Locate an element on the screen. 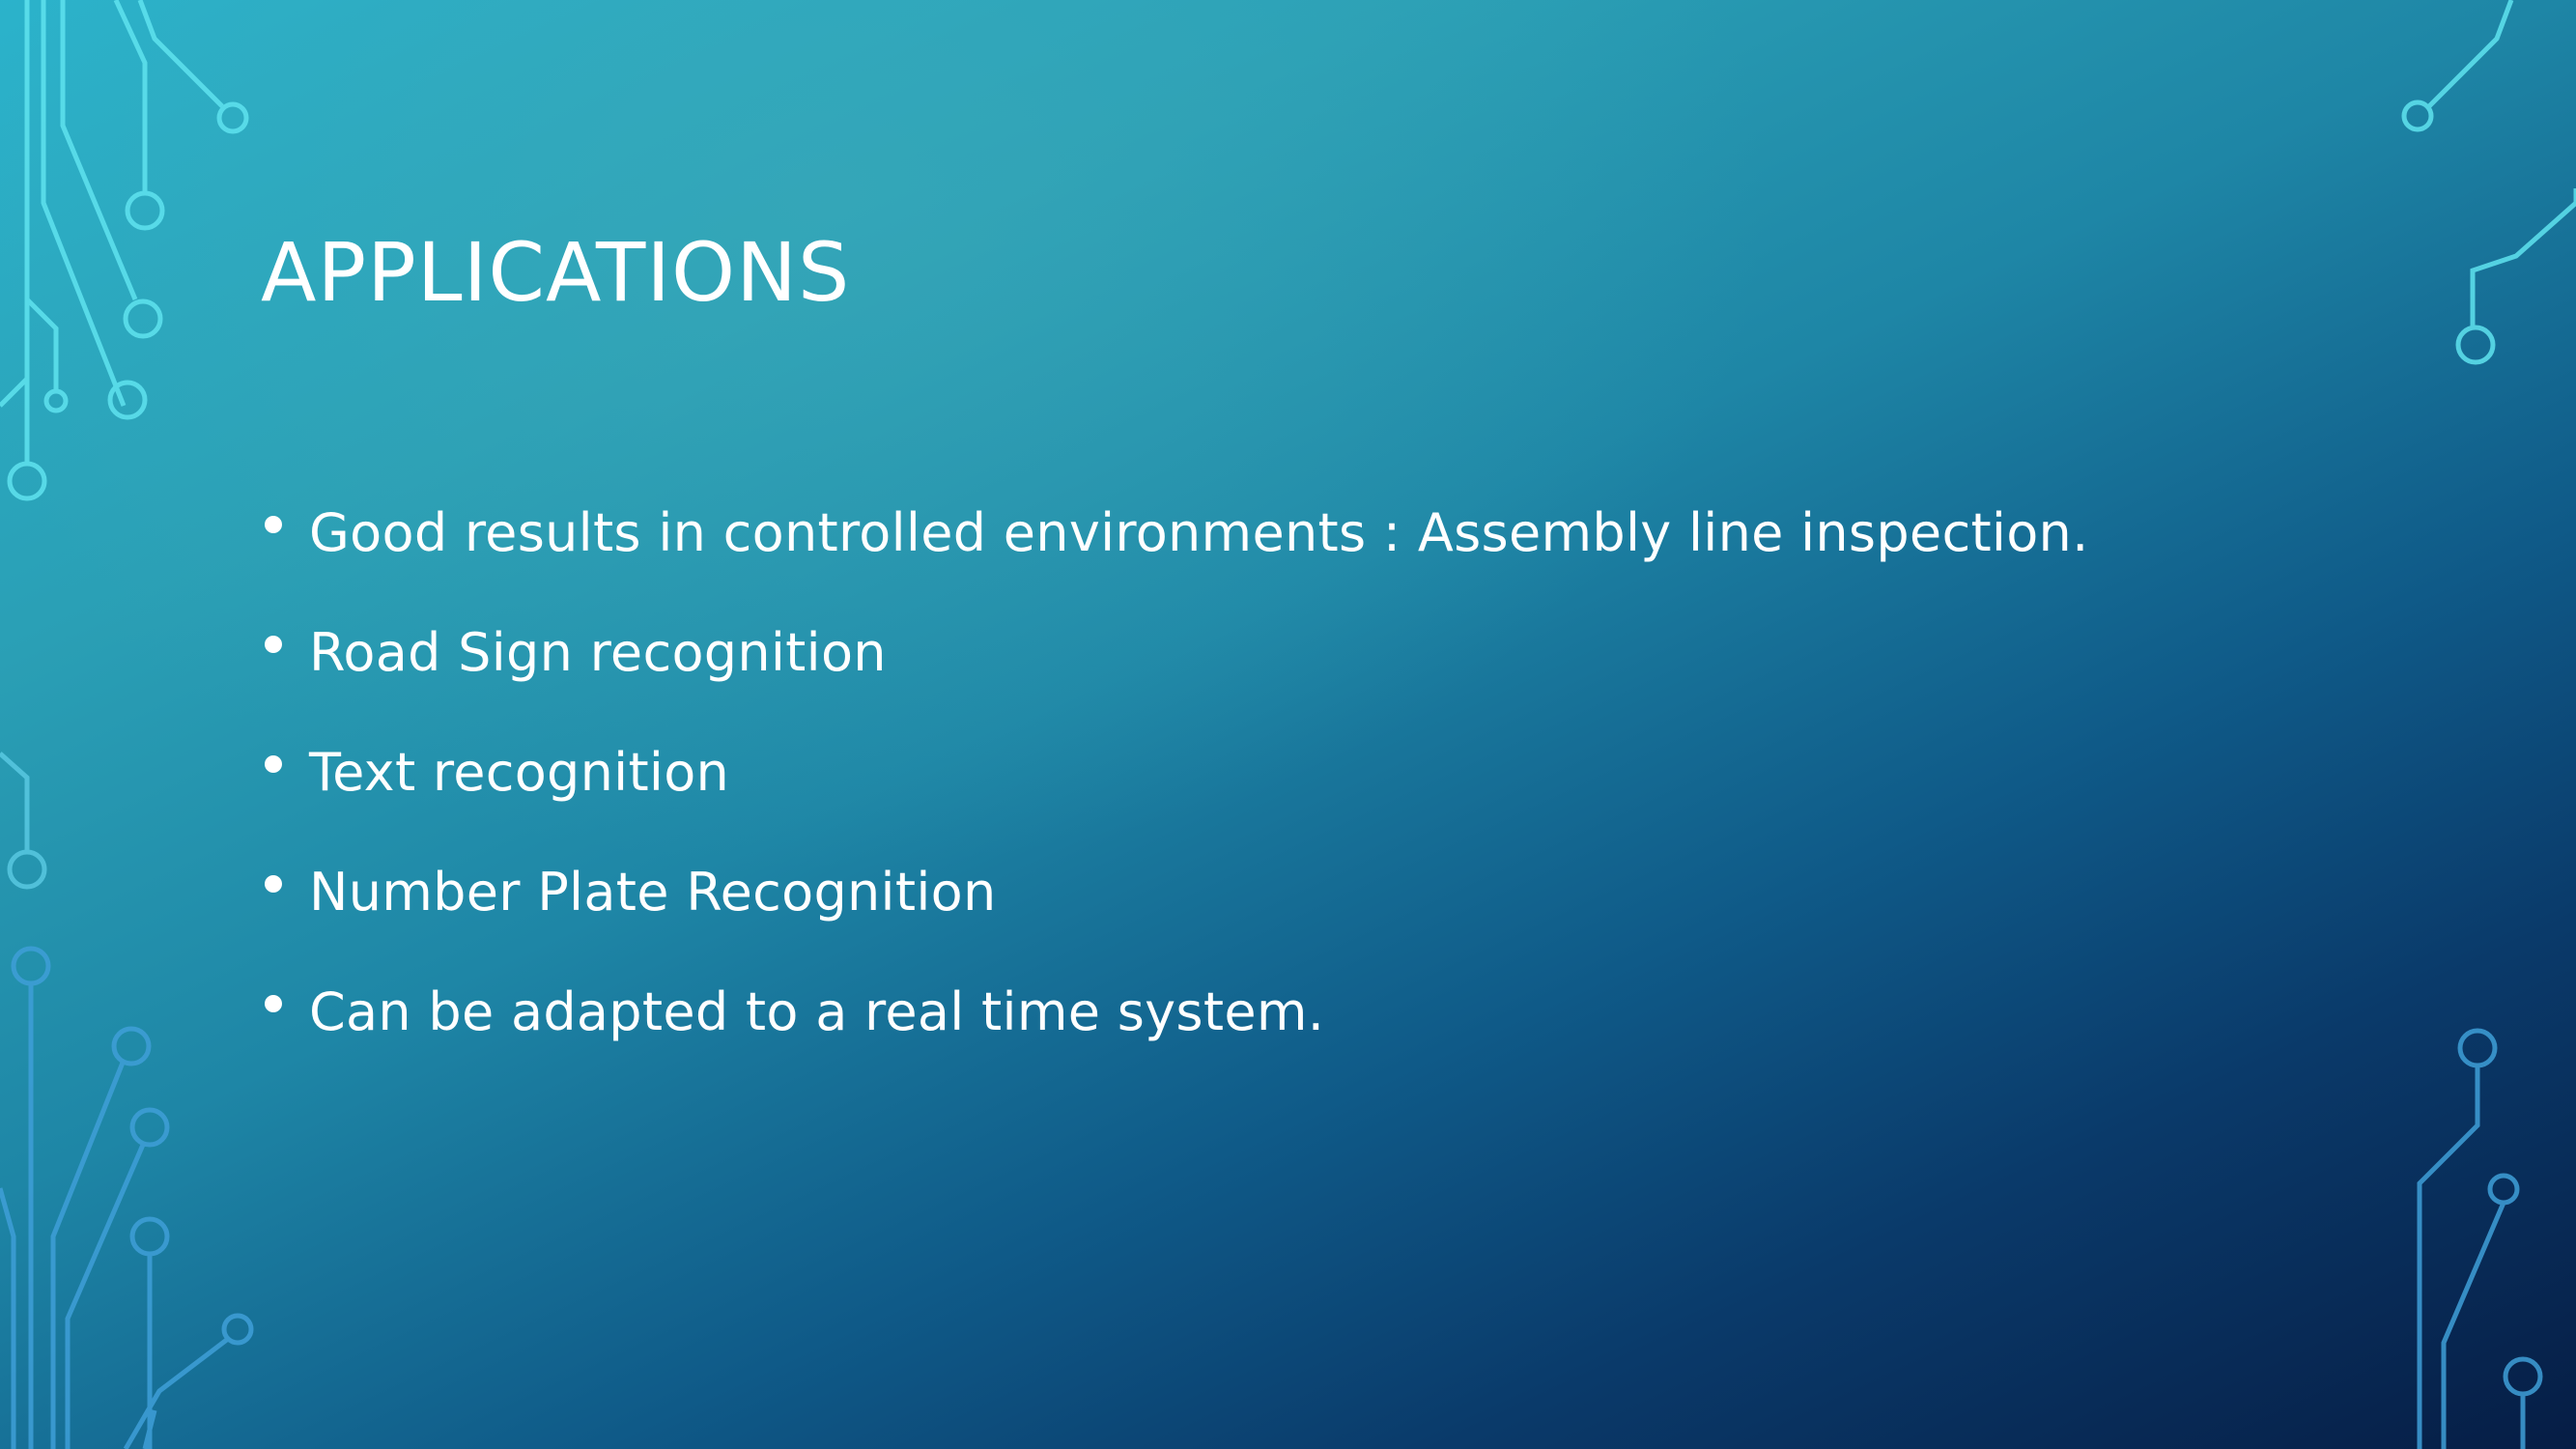 The height and width of the screenshot is (1449, 2576). circuit-bottom-left is located at coordinates (127, 1197).